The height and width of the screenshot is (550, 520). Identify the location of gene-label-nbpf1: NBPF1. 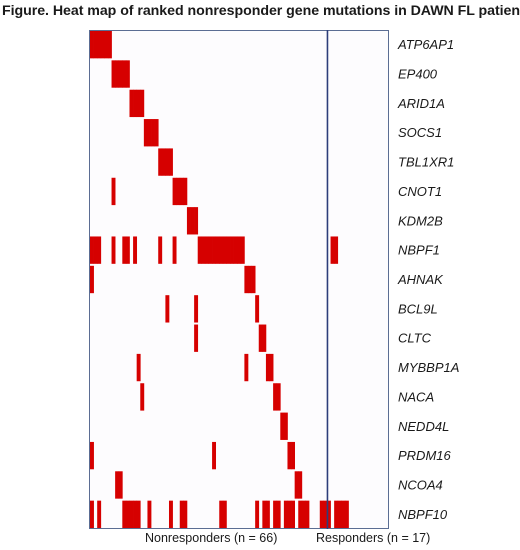
(419, 250).